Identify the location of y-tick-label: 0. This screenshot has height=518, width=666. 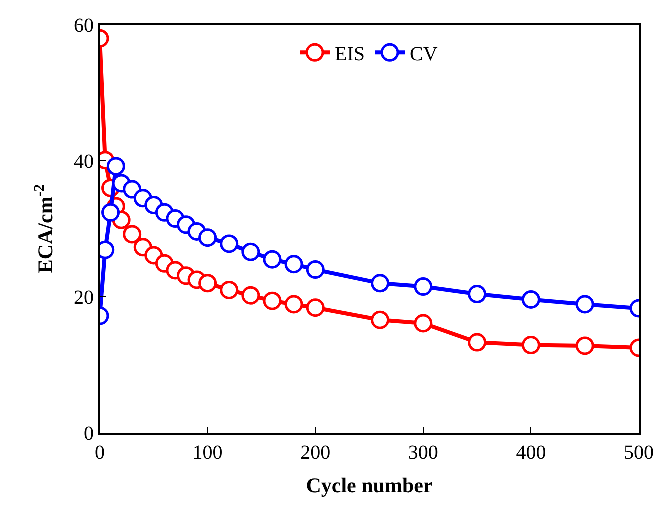
(89, 434).